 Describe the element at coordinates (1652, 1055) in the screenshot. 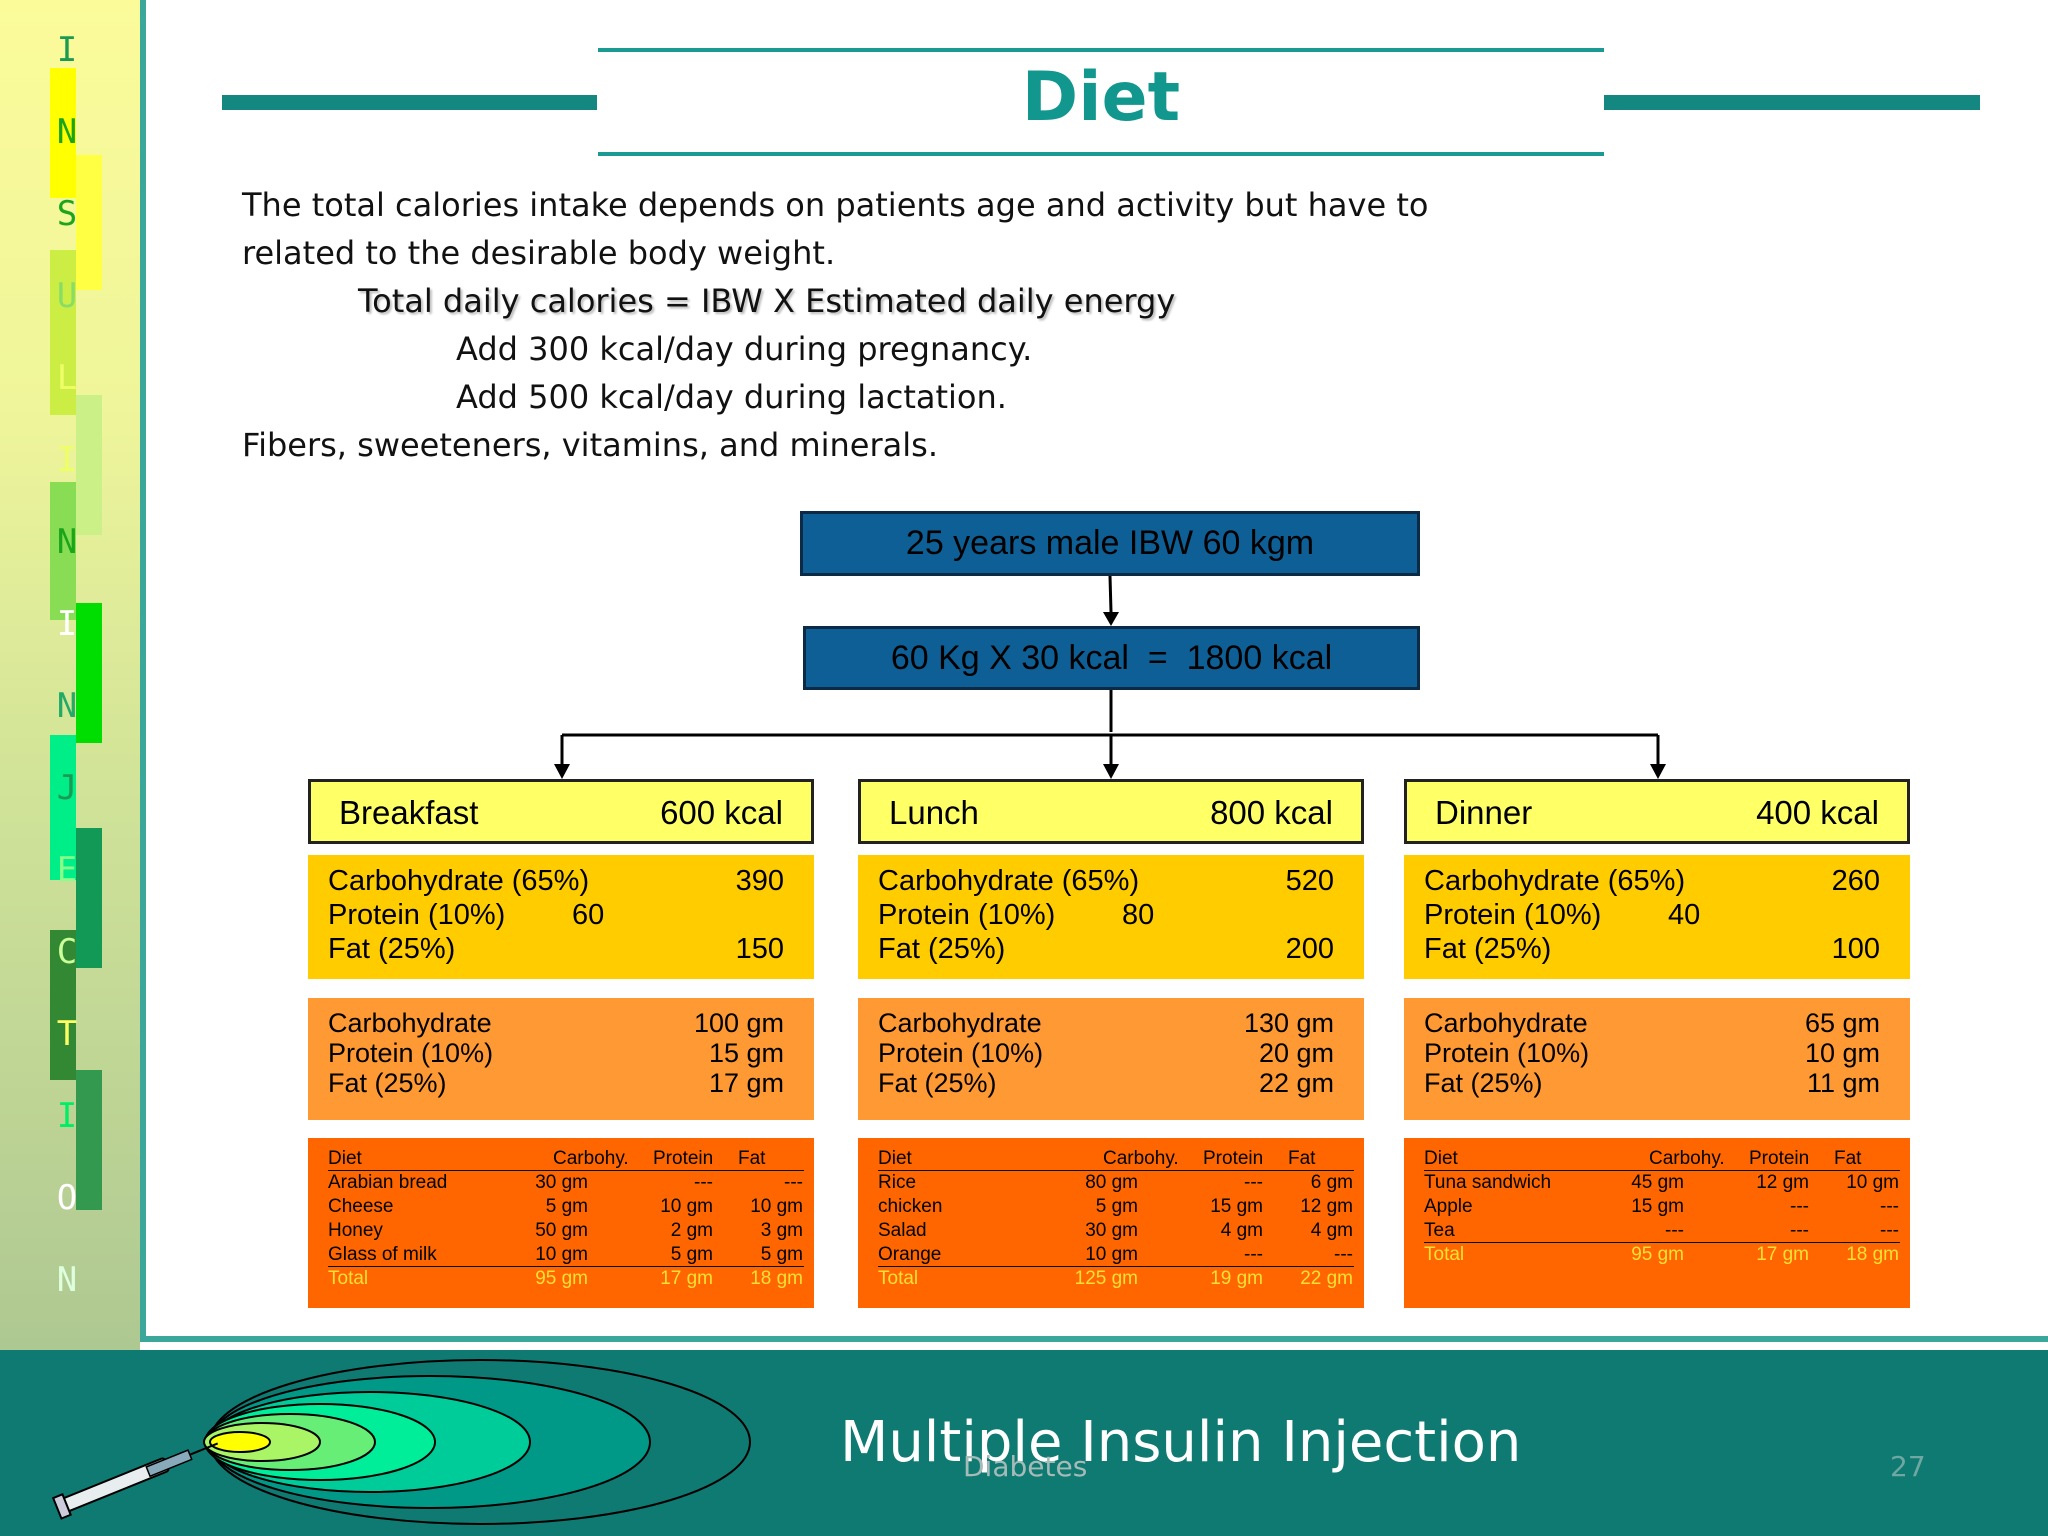

I see `grams-row: Protein (10%) 10 gm` at that location.